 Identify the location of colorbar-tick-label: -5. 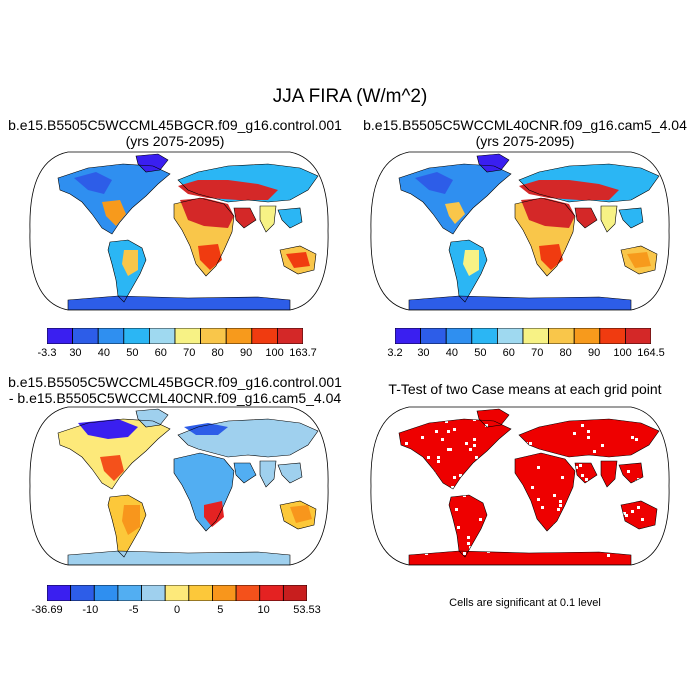
(133, 610).